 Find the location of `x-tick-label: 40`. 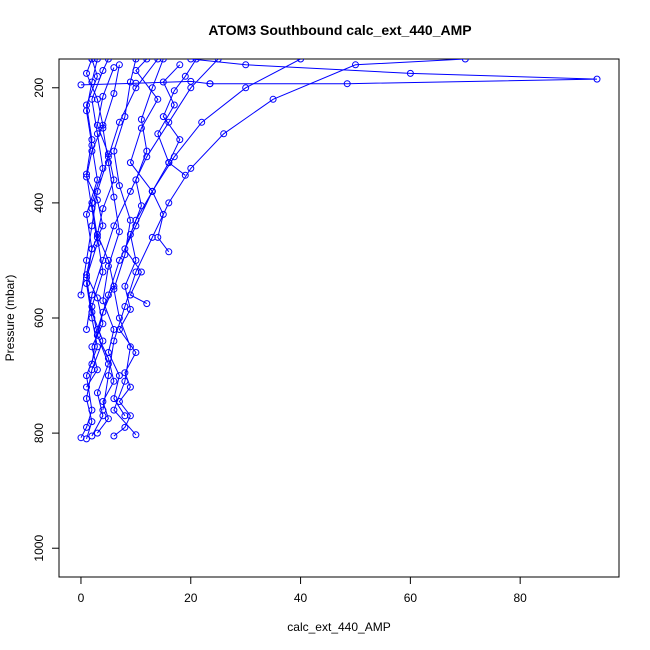

x-tick-label: 40 is located at coordinates (301, 598).